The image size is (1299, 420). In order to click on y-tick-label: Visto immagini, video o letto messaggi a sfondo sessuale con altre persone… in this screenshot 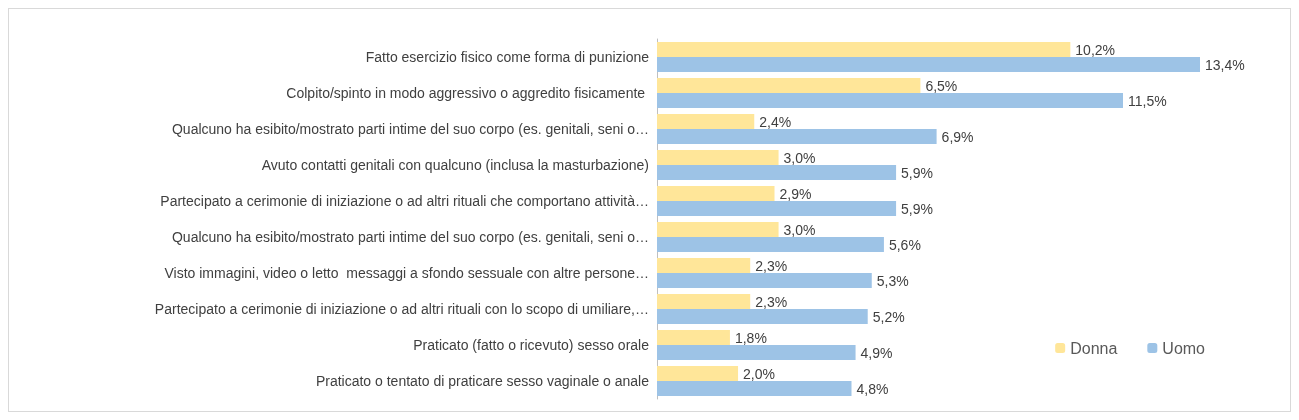, I will do `click(406, 273)`.